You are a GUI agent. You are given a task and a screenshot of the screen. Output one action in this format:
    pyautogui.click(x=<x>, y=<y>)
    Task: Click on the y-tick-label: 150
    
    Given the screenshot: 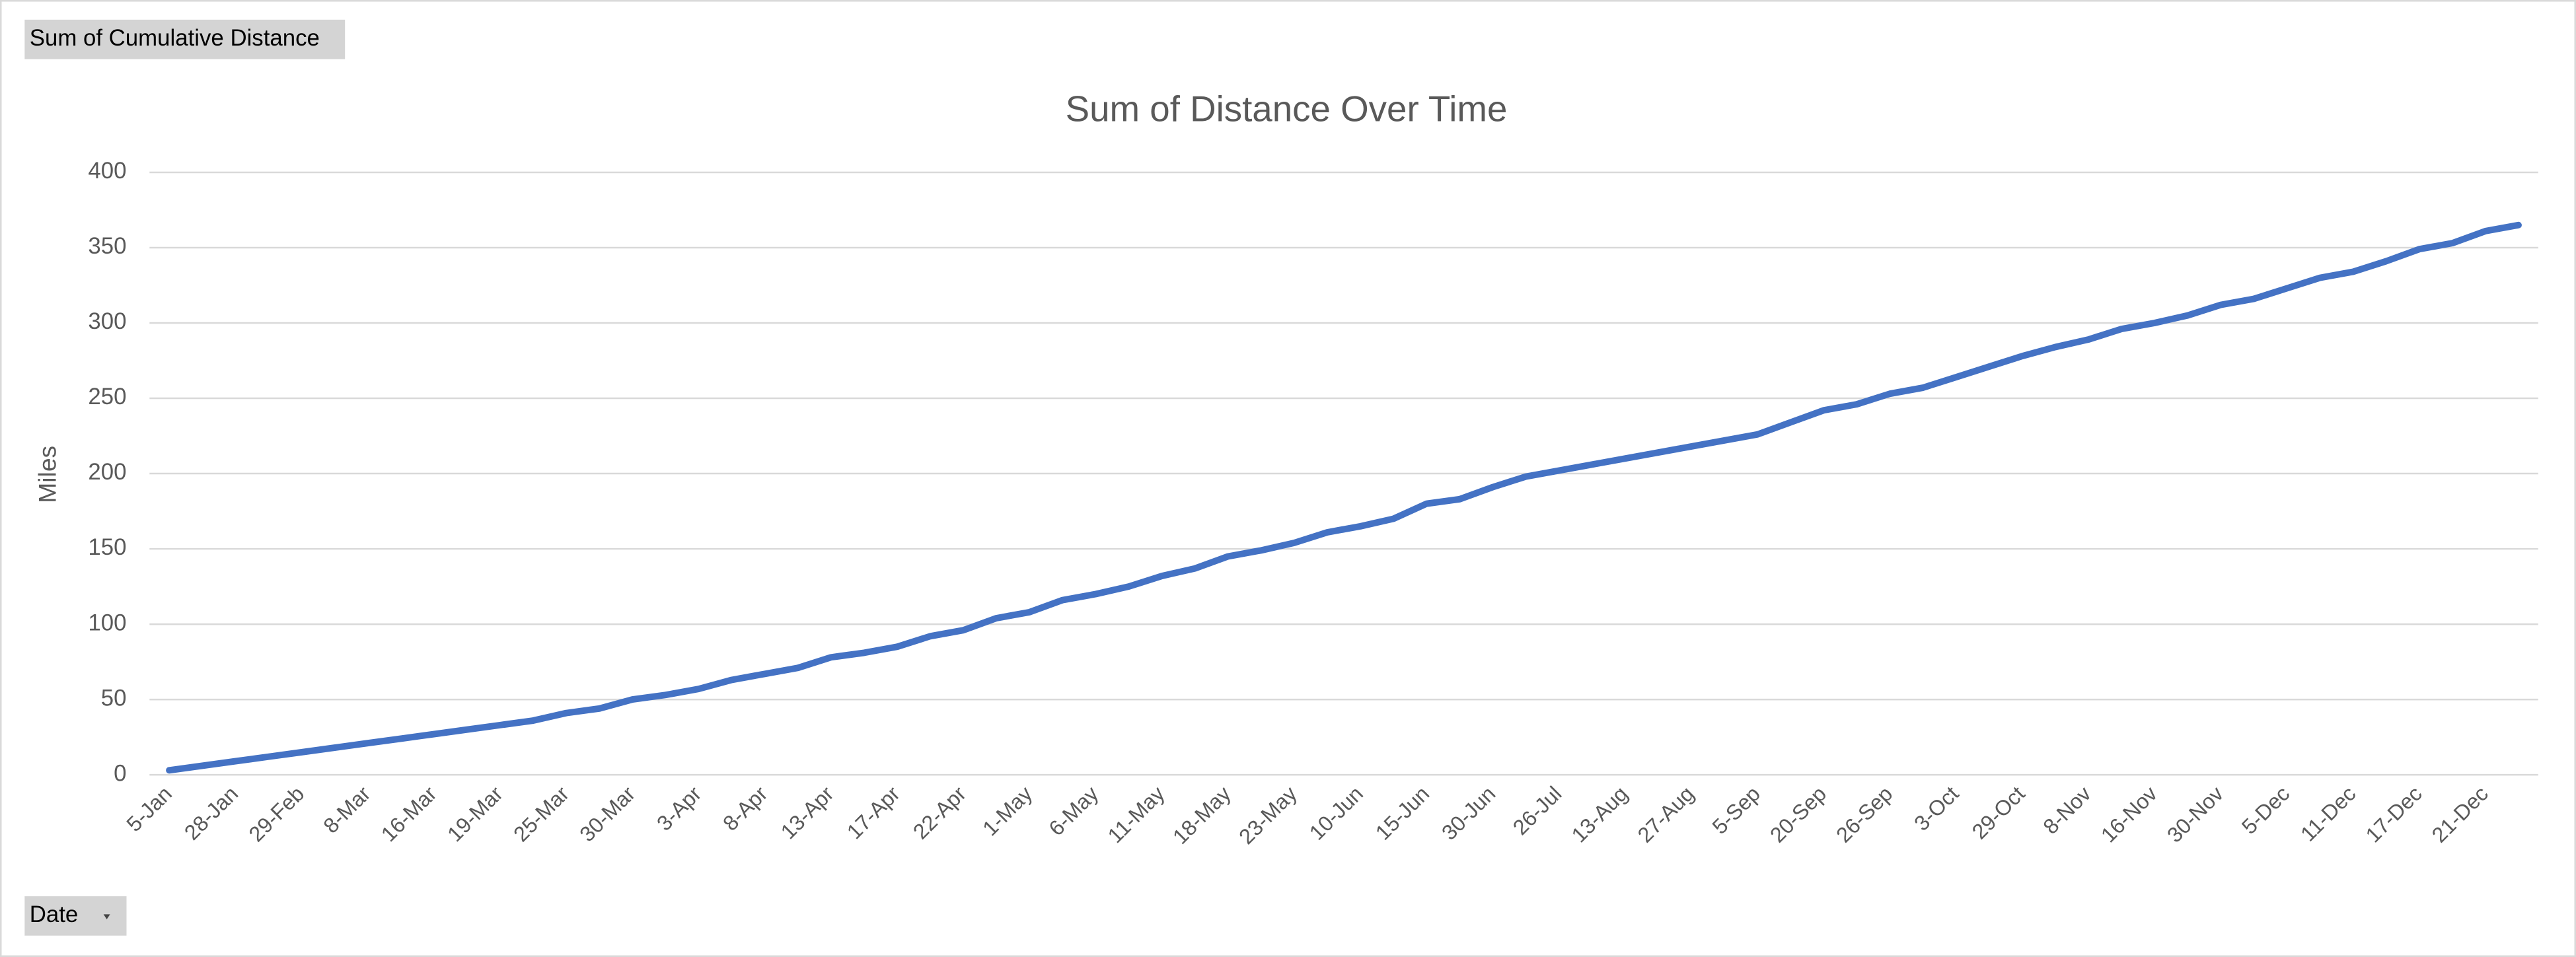 What is the action you would take?
    pyautogui.click(x=107, y=547)
    